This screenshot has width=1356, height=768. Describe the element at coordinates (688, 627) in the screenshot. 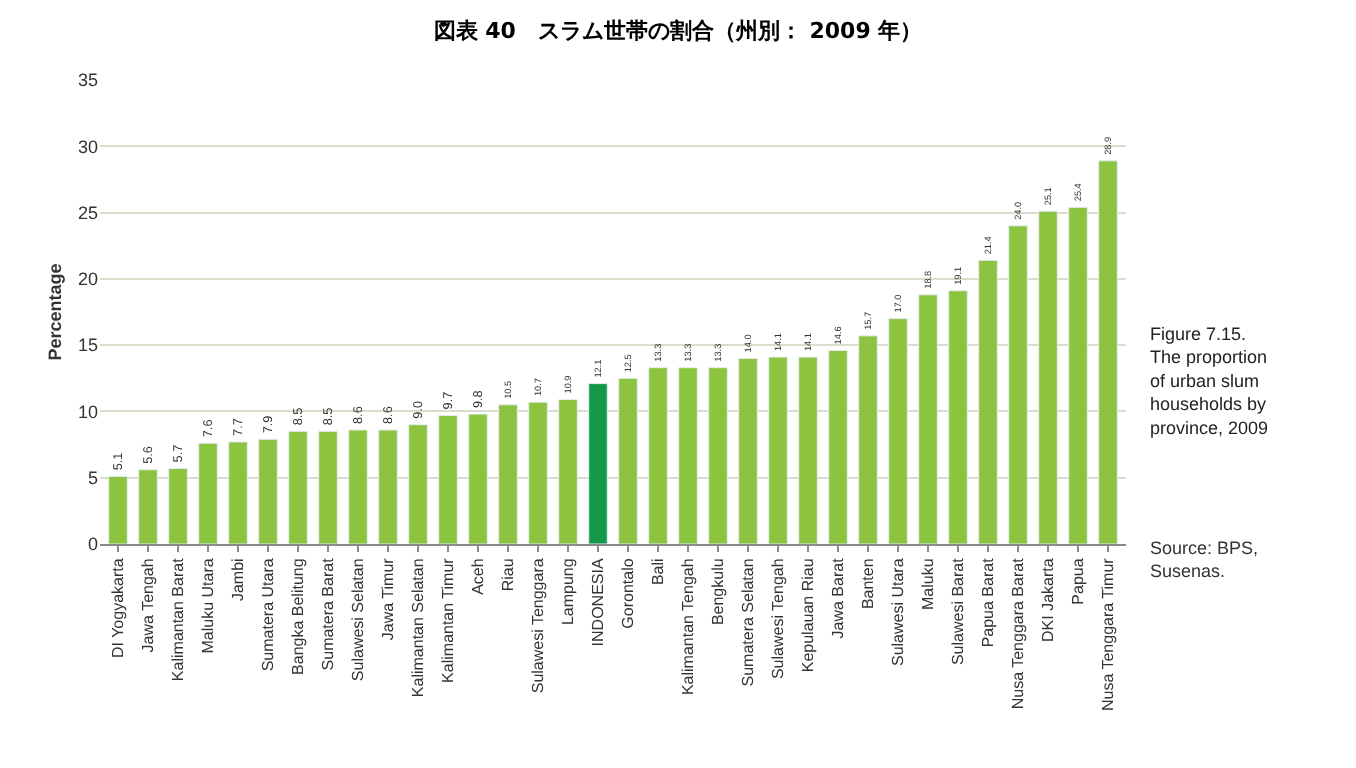

I see `x-tick-label: Kalimantan Tengah` at that location.